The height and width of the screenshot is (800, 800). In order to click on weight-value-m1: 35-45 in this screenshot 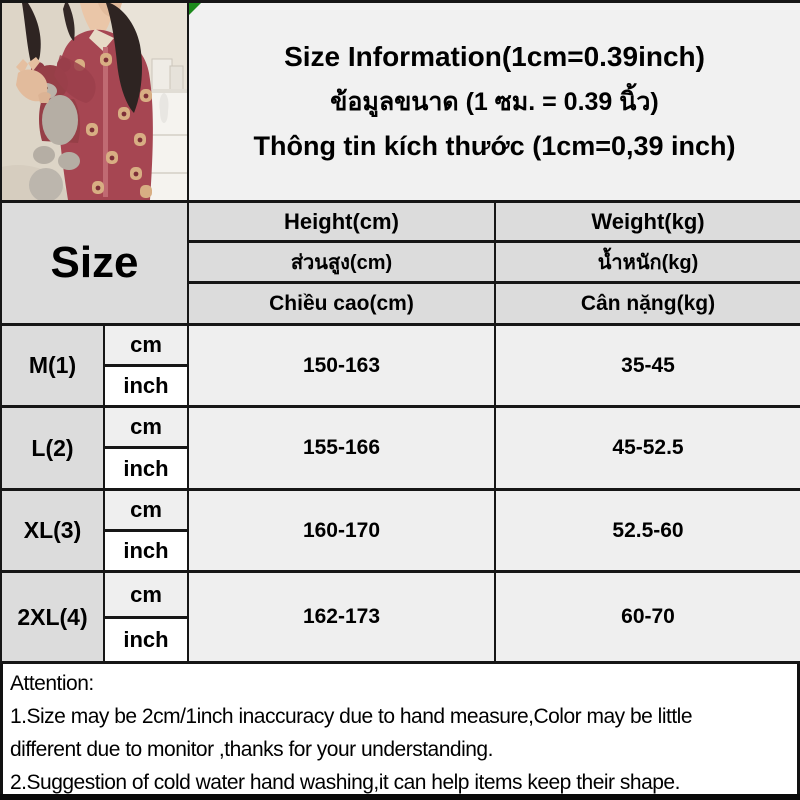, I will do `click(646, 365)`.